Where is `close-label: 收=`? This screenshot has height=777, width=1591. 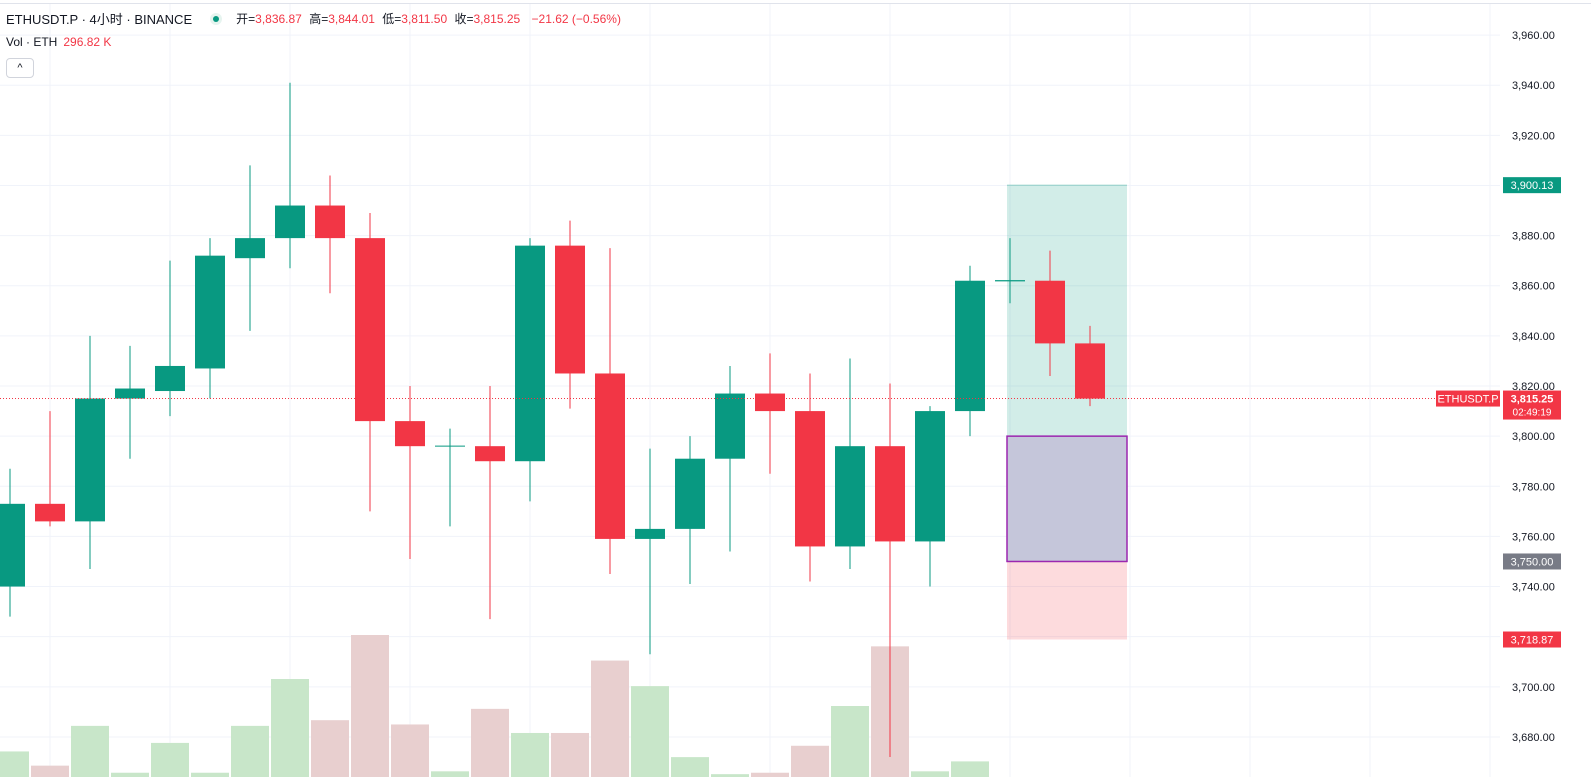
close-label: 收= is located at coordinates (464, 19).